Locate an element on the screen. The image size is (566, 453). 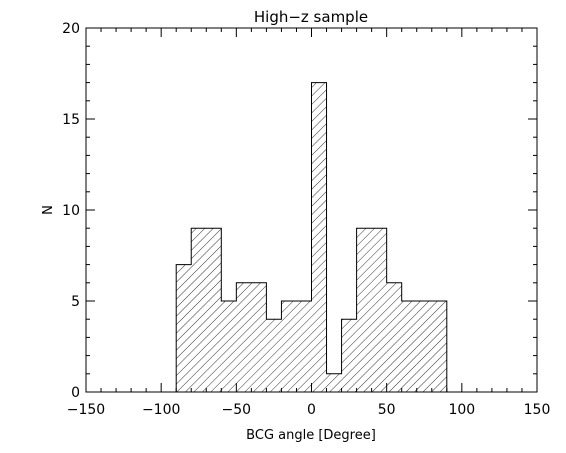
y-tick-label: 20 is located at coordinates (71, 29).